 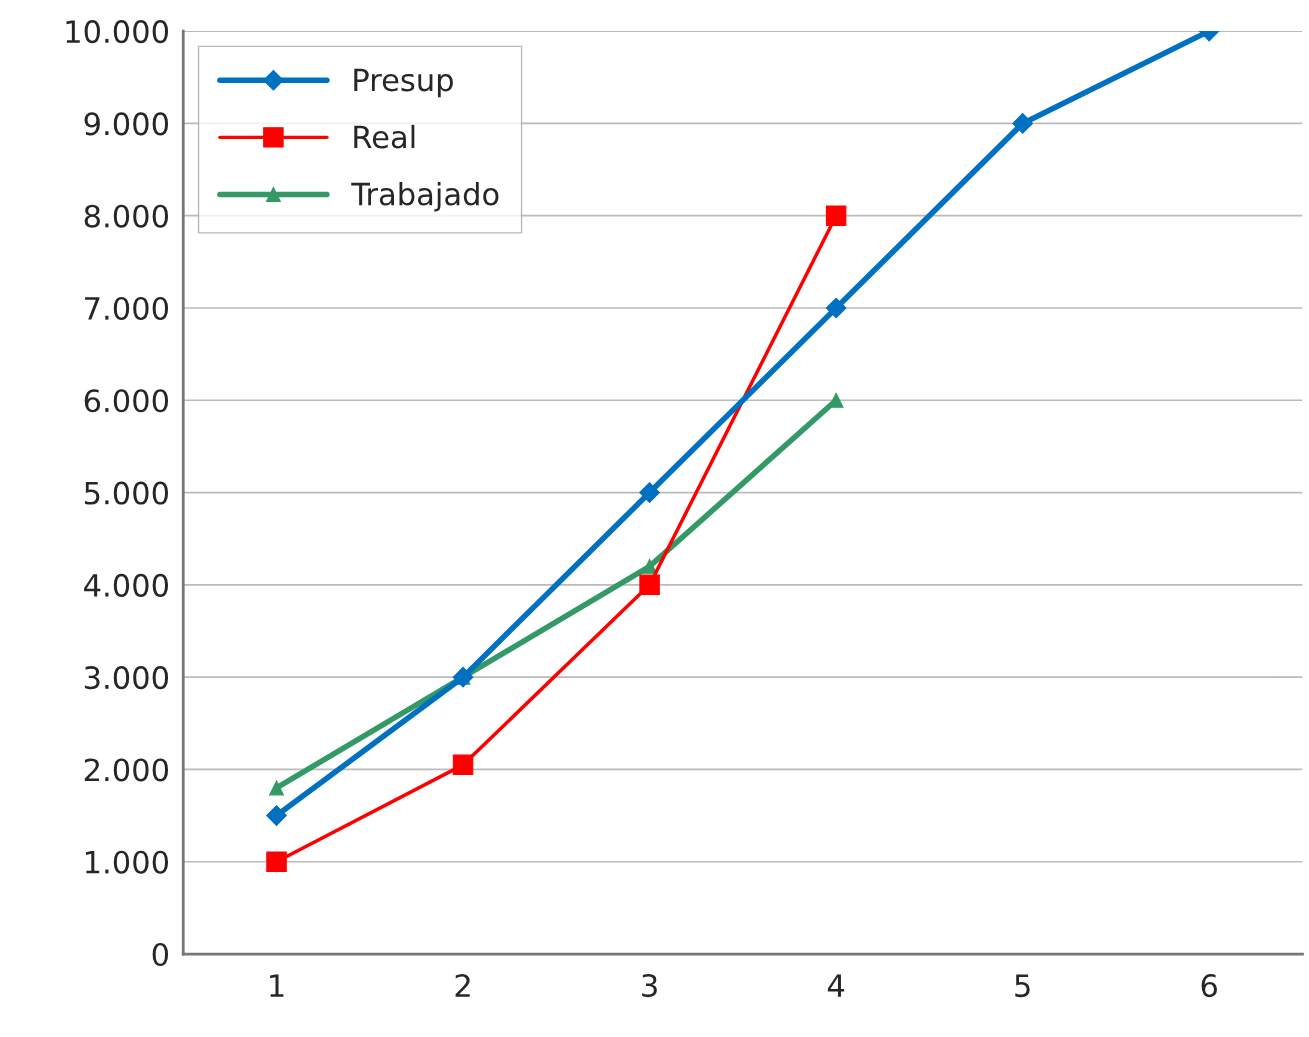 I want to click on y-tick-label: 8.000, so click(x=126, y=216).